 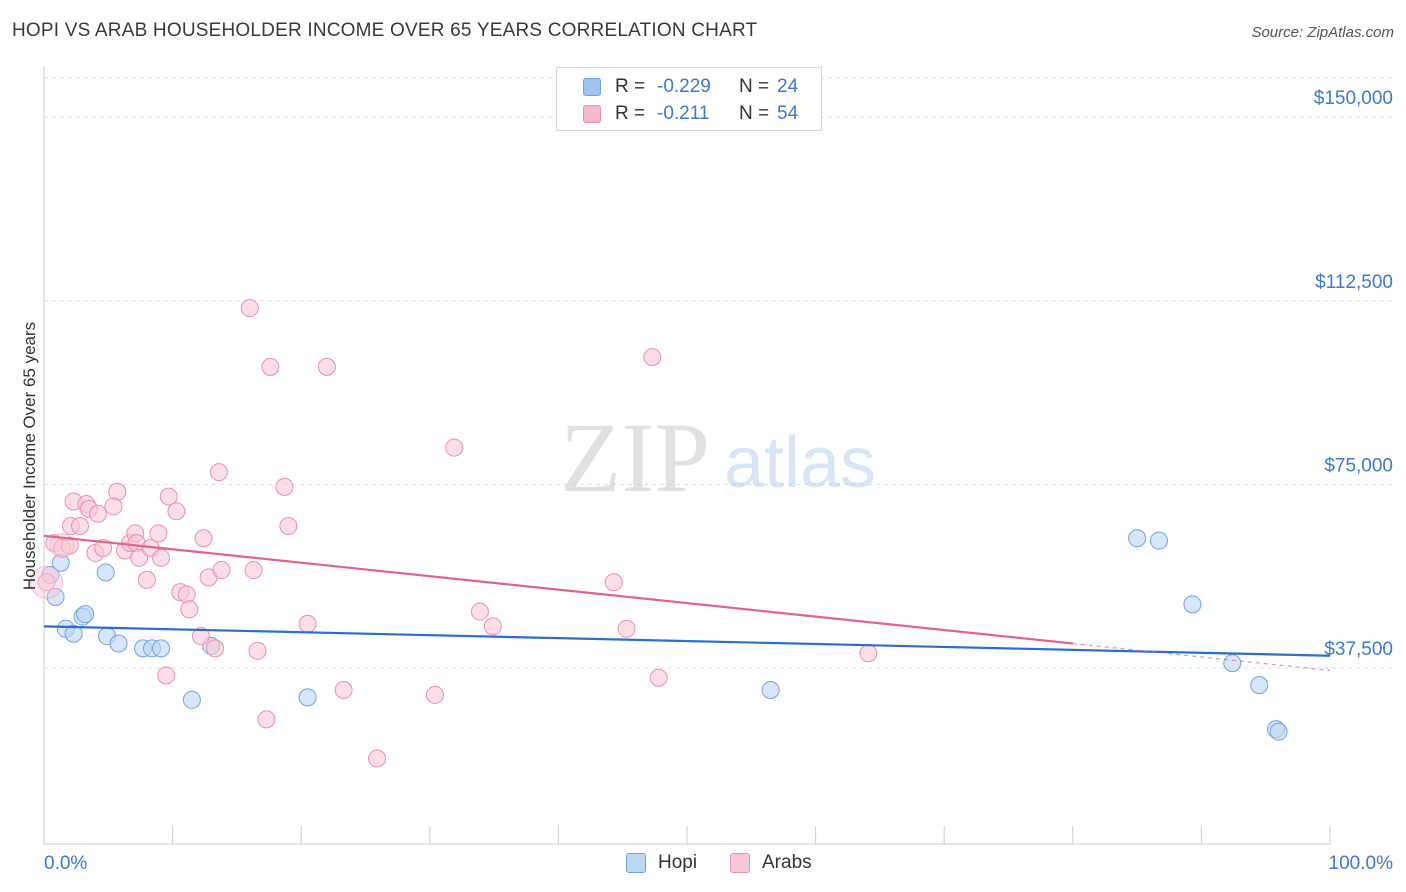 What do you see at coordinates (683, 113) in the screenshot?
I see `r-value: -0.211` at bounding box center [683, 113].